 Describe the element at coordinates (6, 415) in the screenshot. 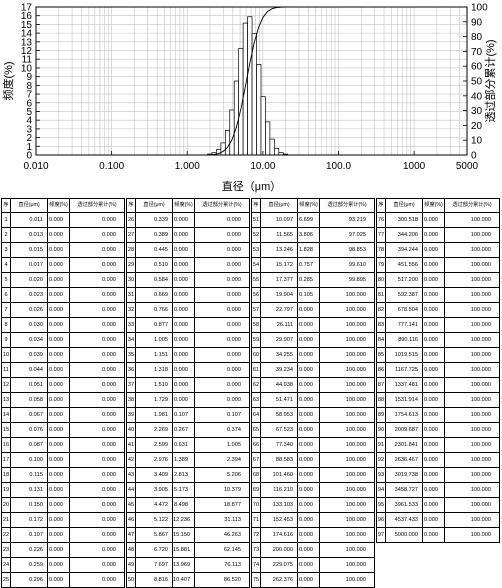

I see `row-index: 14` at that location.